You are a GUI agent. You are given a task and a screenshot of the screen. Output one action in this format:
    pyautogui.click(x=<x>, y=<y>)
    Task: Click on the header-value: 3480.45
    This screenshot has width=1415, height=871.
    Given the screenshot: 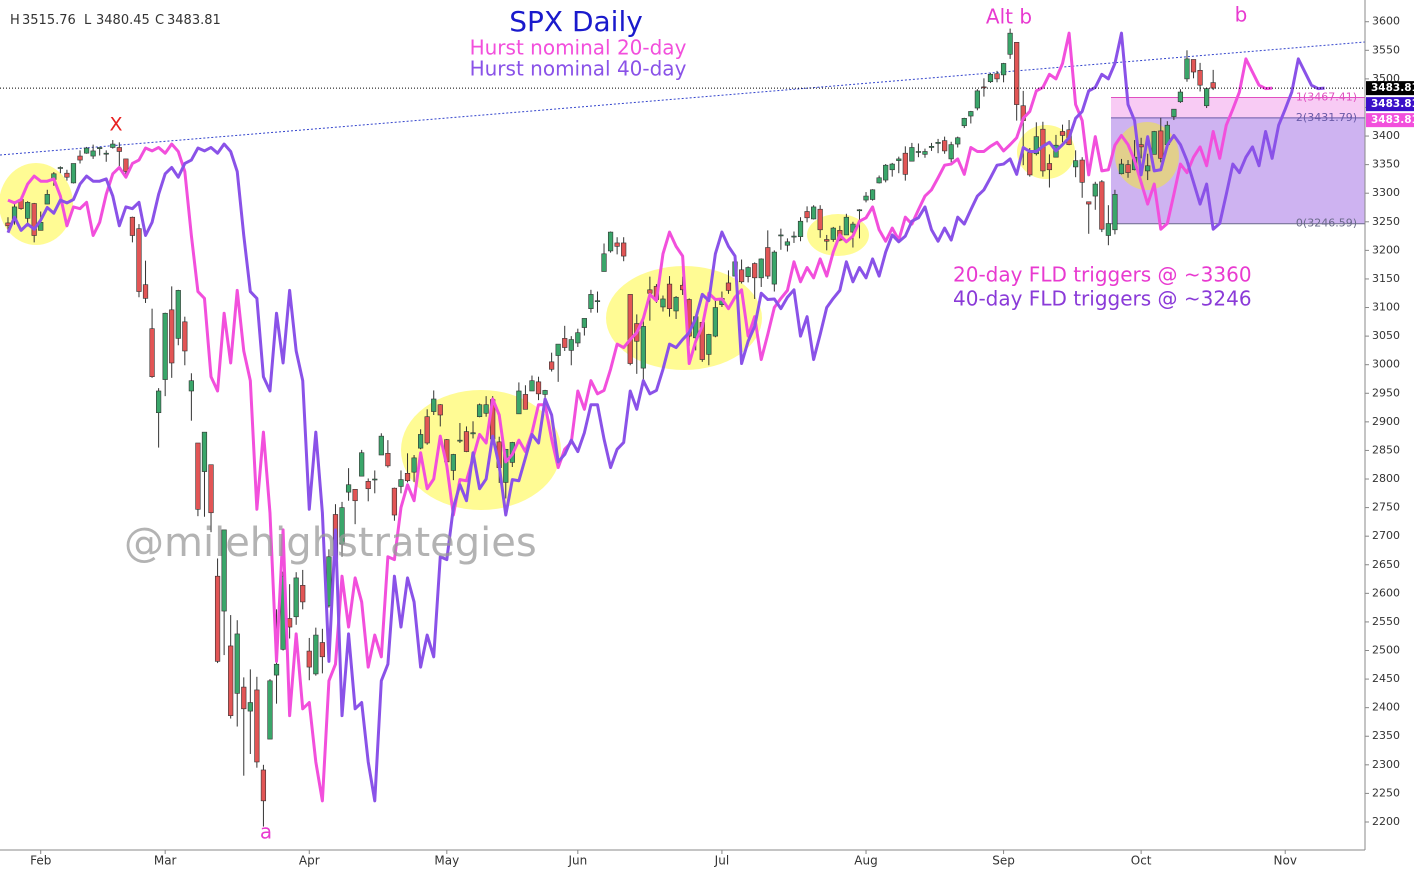 What is the action you would take?
    pyautogui.click(x=123, y=20)
    